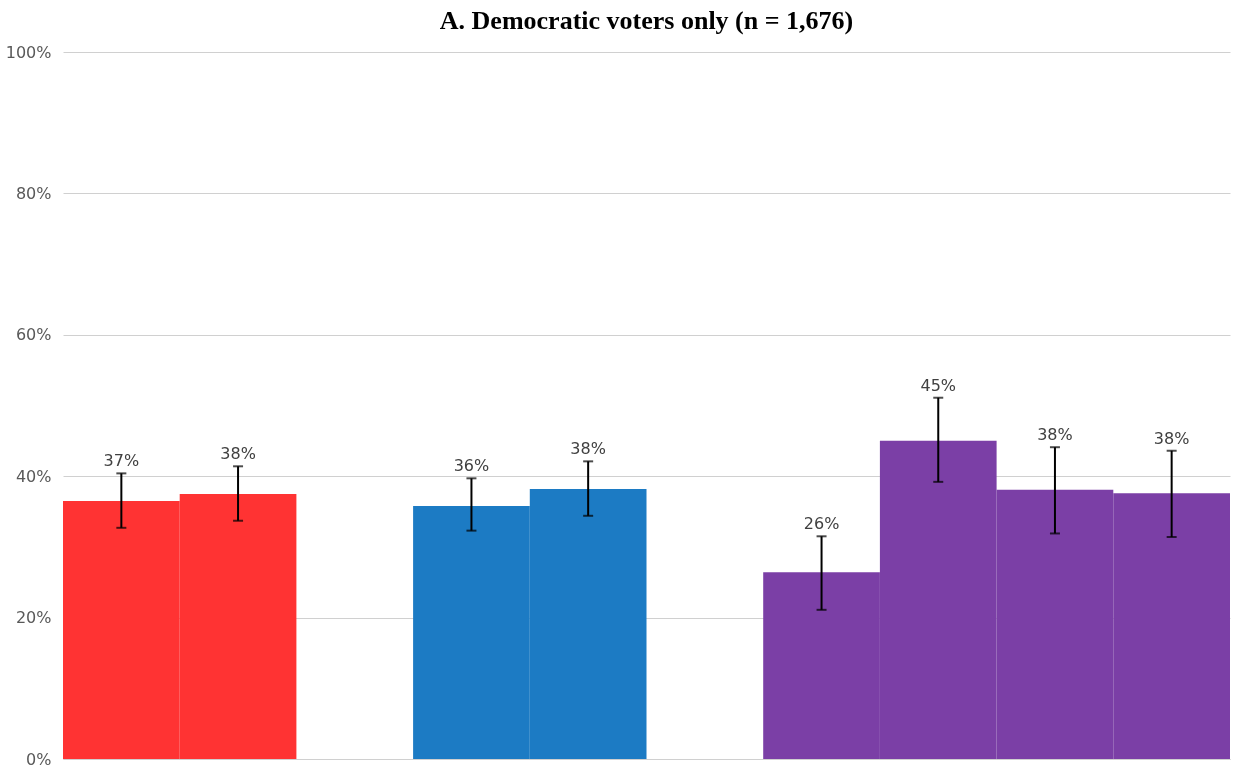  I want to click on y-tick-label: 60%, so click(33, 335).